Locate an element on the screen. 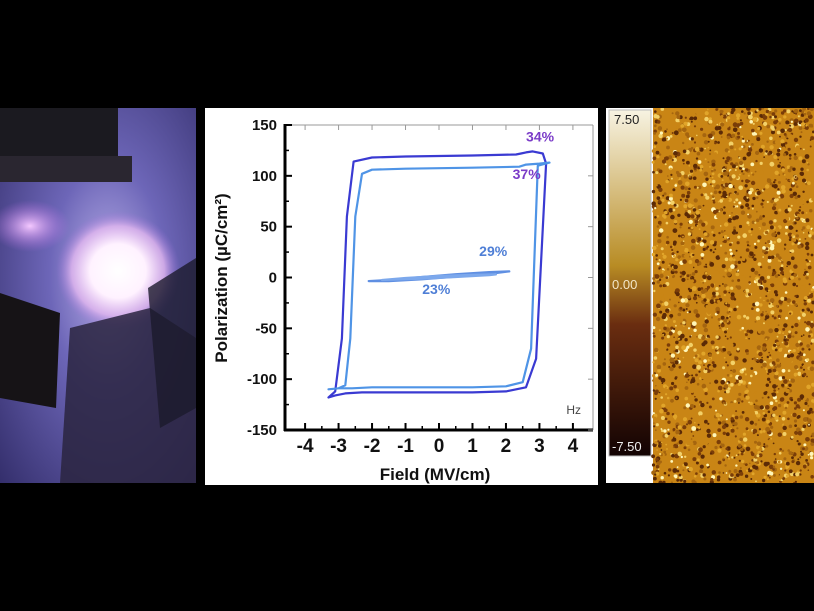 Image resolution: width=814 pixels, height=611 pixels. x-tick-label: -1 is located at coordinates (405, 446).